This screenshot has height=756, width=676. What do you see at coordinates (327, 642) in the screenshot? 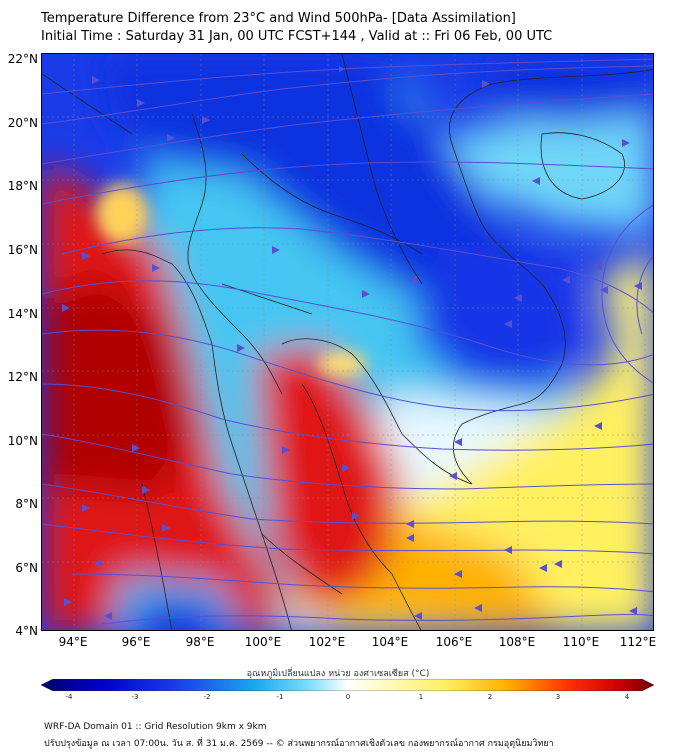
I see `lon-label-102e: 102°E` at bounding box center [327, 642].